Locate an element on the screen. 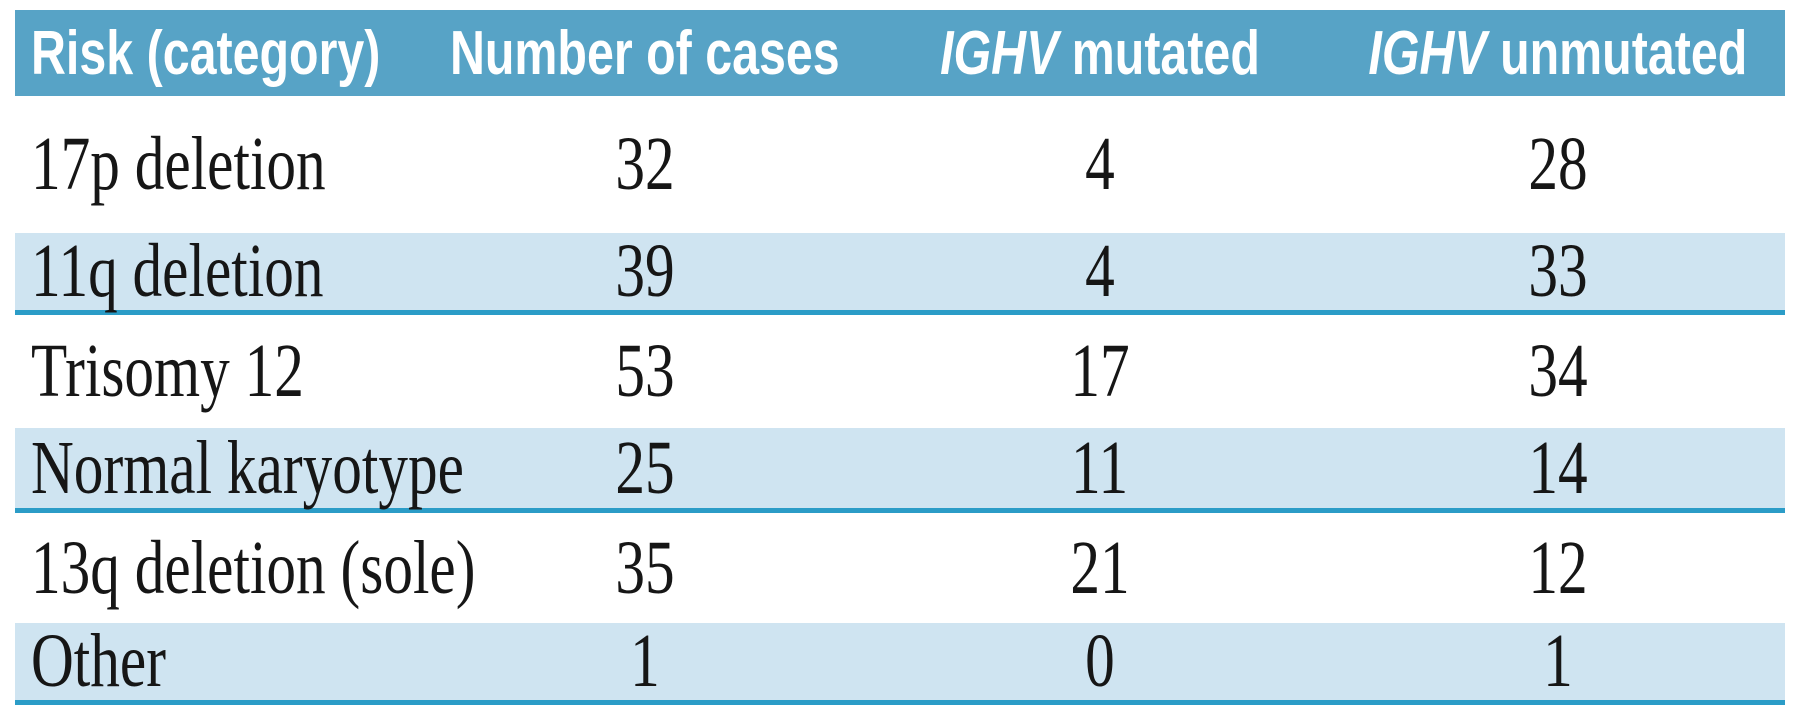 This screenshot has width=1800, height=722. table-row-11q-deletion: 11q deletion 39 4 33 is located at coordinates (900, 272).